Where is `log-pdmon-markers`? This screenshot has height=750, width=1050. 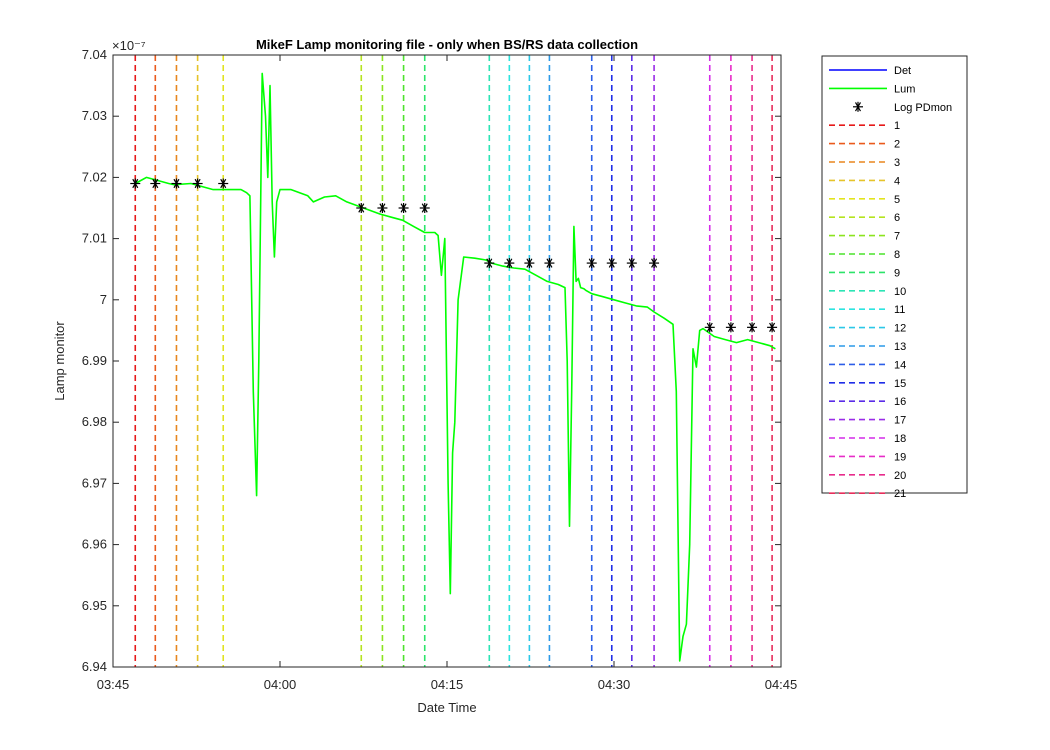 log-pdmon-markers is located at coordinates (454, 255).